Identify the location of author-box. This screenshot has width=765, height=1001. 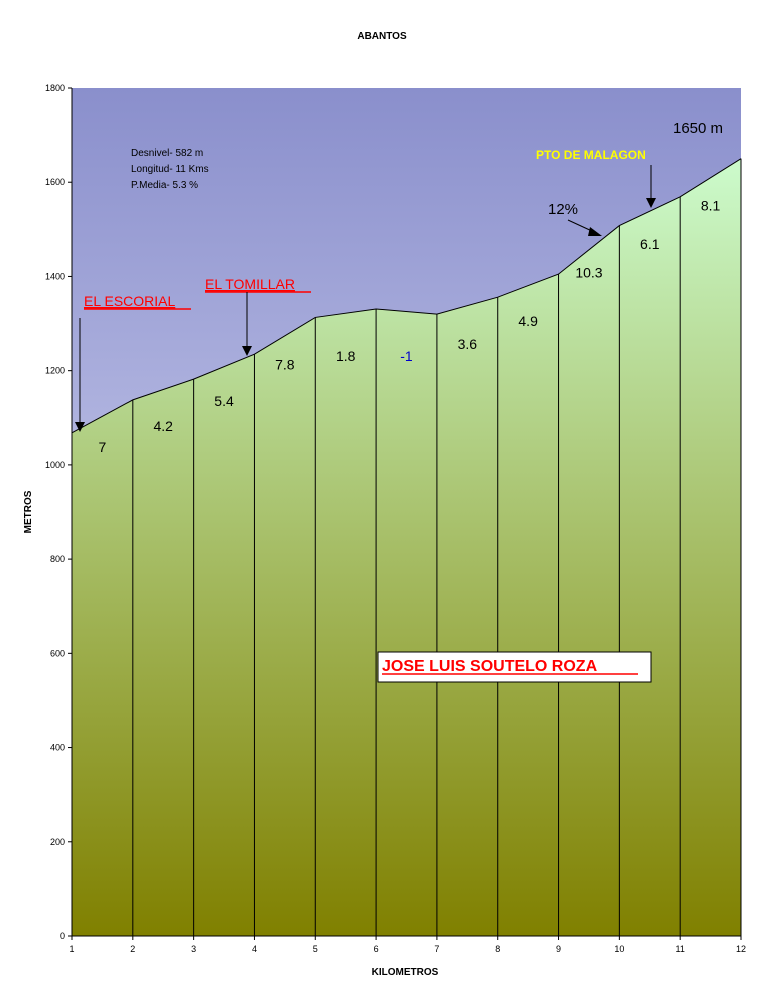
(514, 667).